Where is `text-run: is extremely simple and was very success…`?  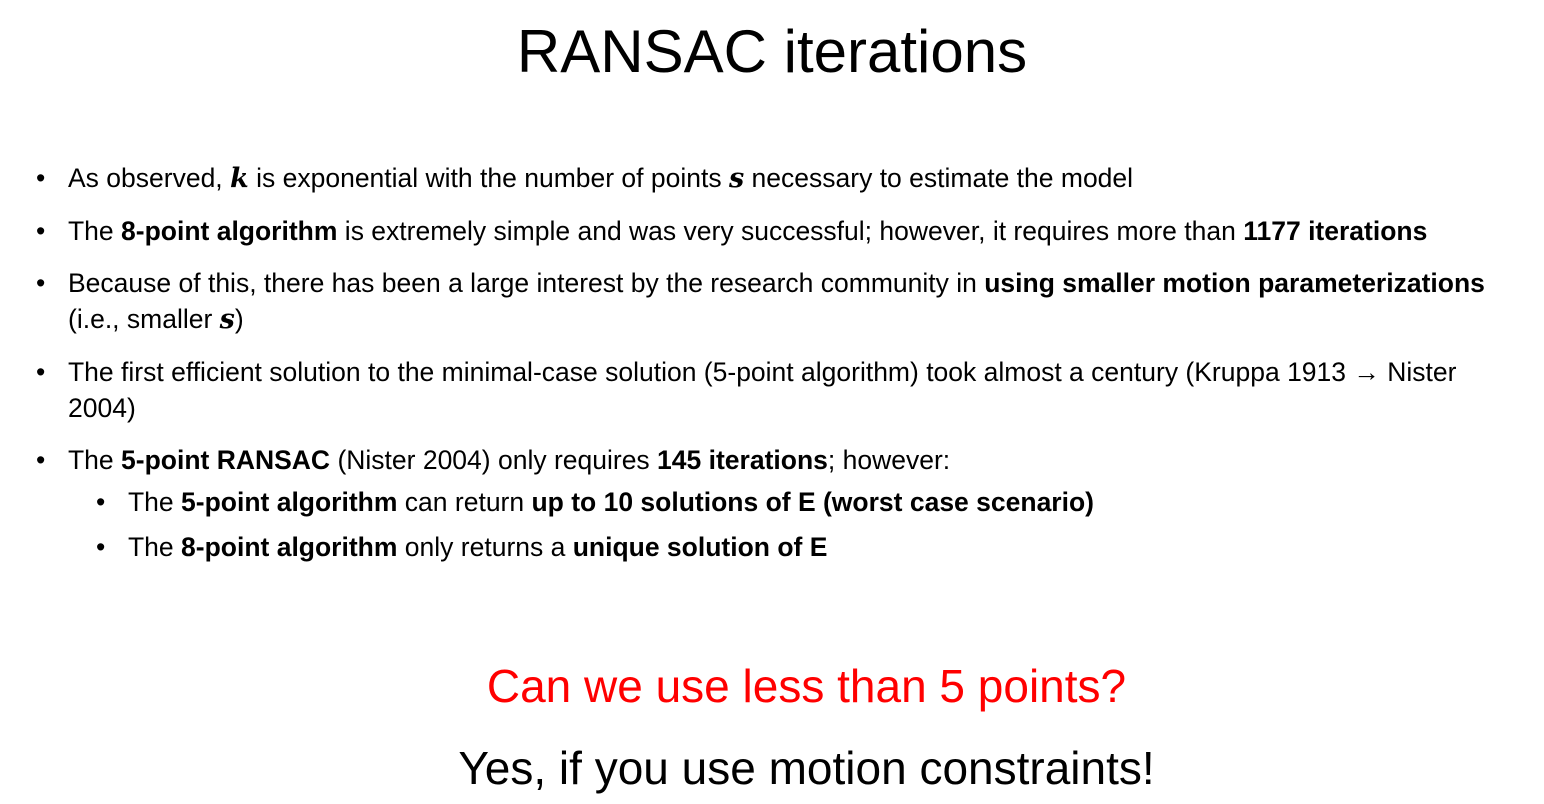
text-run: is extremely simple and was very success… is located at coordinates (790, 231).